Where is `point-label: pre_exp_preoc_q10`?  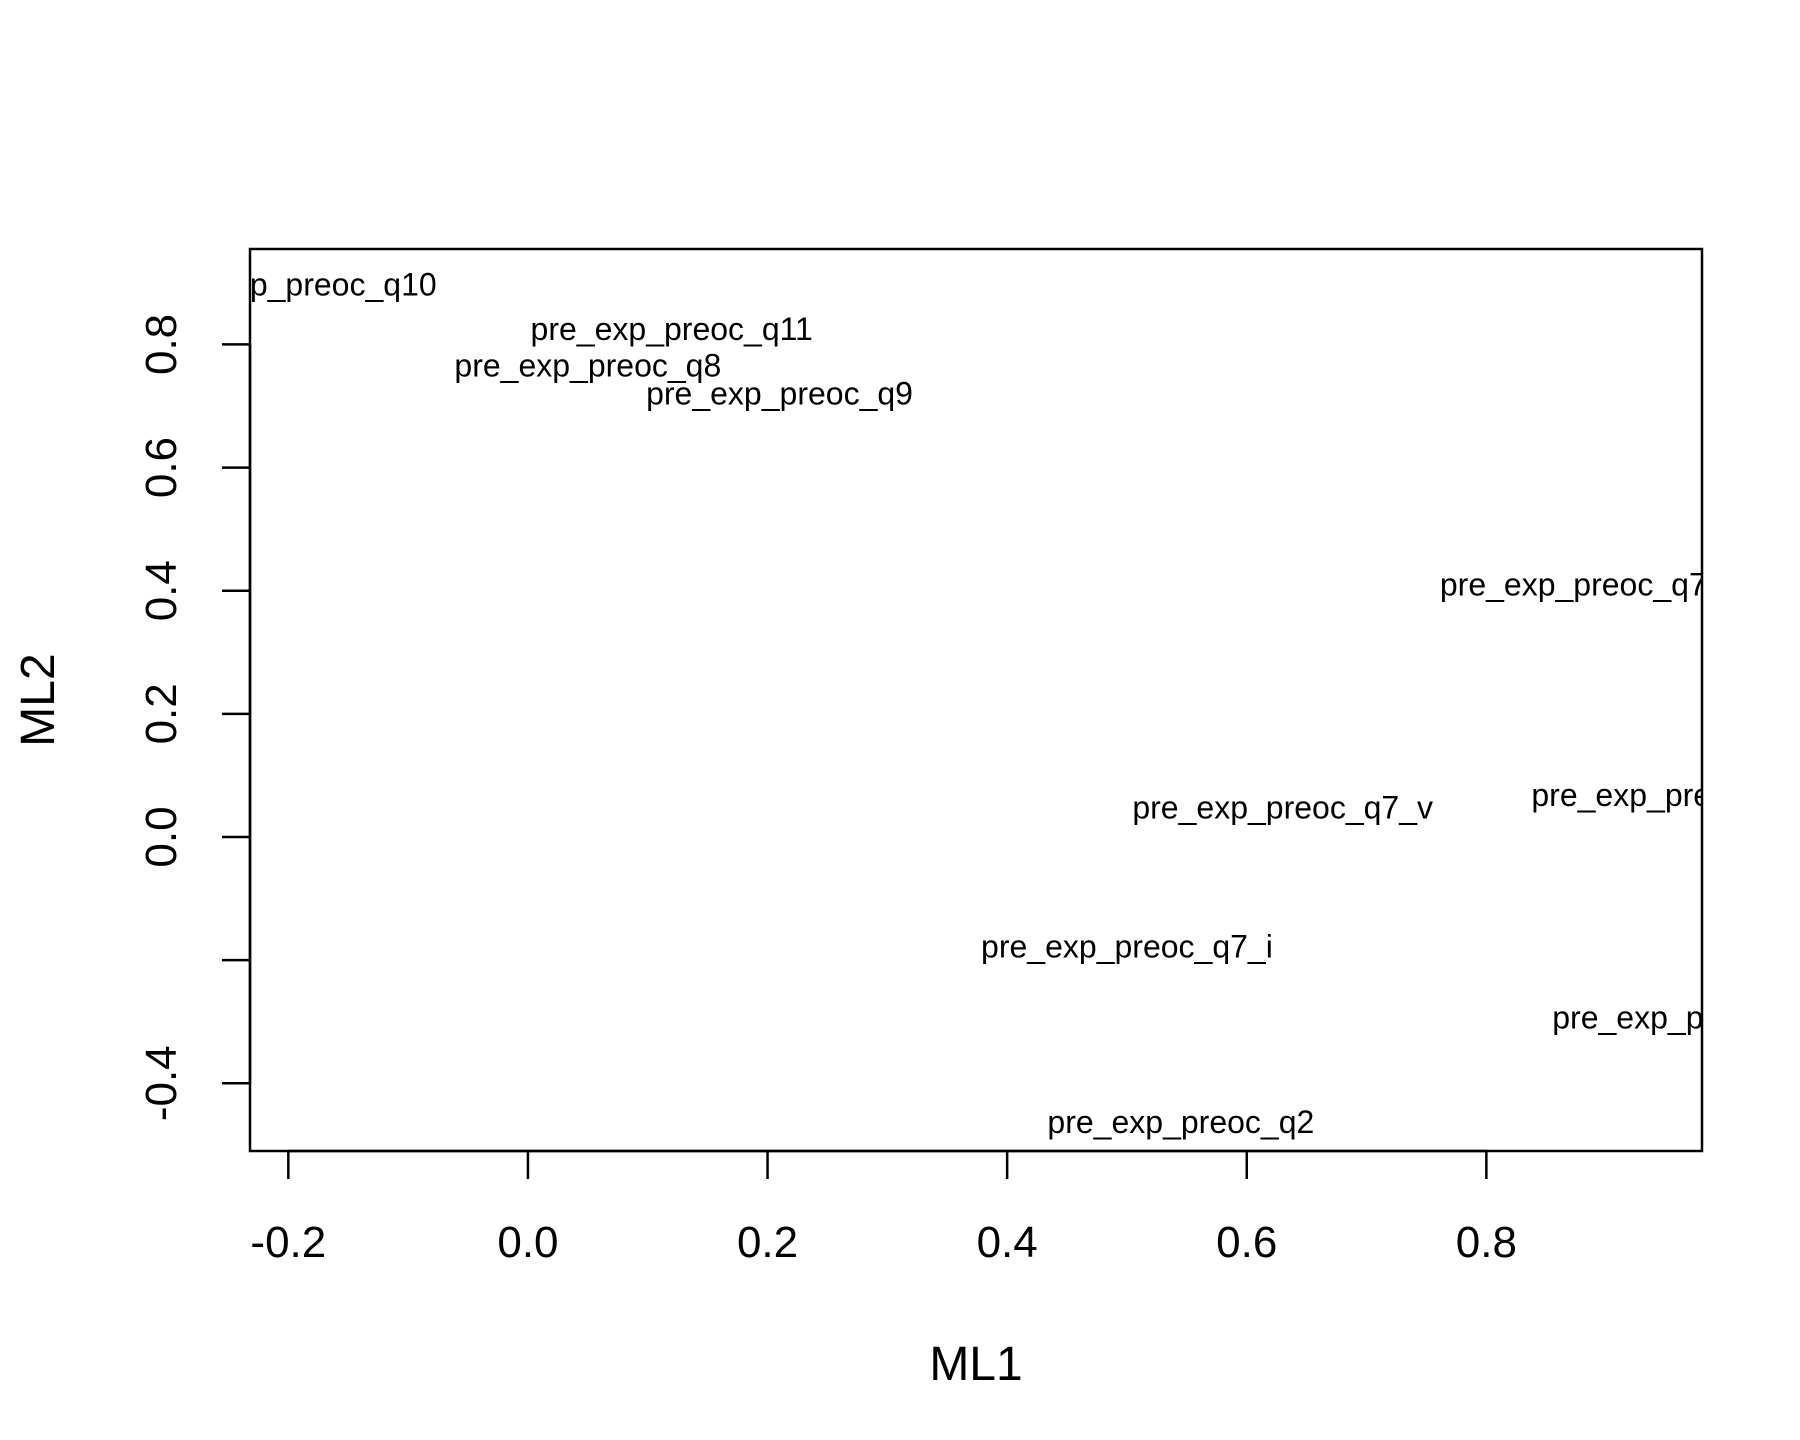 point-label: pre_exp_preoc_q10 is located at coordinates (294, 285).